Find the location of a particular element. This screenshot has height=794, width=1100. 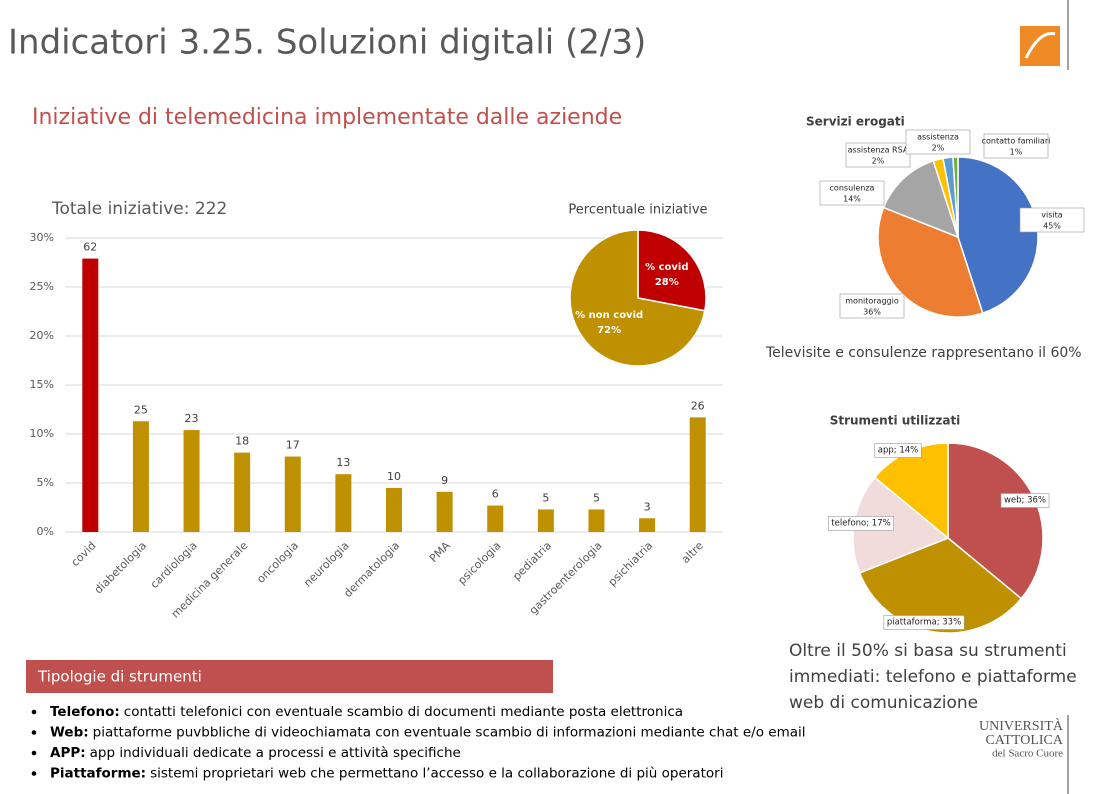

x-tick-label: PMA is located at coordinates (440, 552).